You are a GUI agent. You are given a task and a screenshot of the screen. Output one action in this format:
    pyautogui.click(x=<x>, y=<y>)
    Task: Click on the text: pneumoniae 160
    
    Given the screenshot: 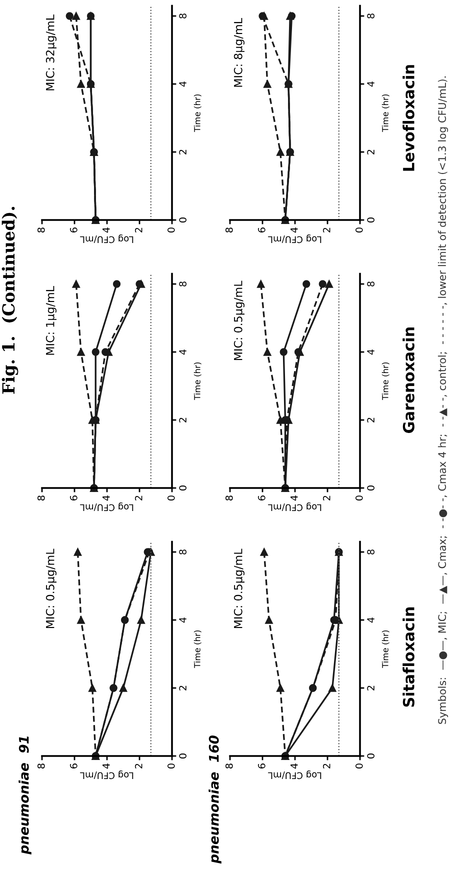 What is the action you would take?
    pyautogui.click(x=215, y=799)
    